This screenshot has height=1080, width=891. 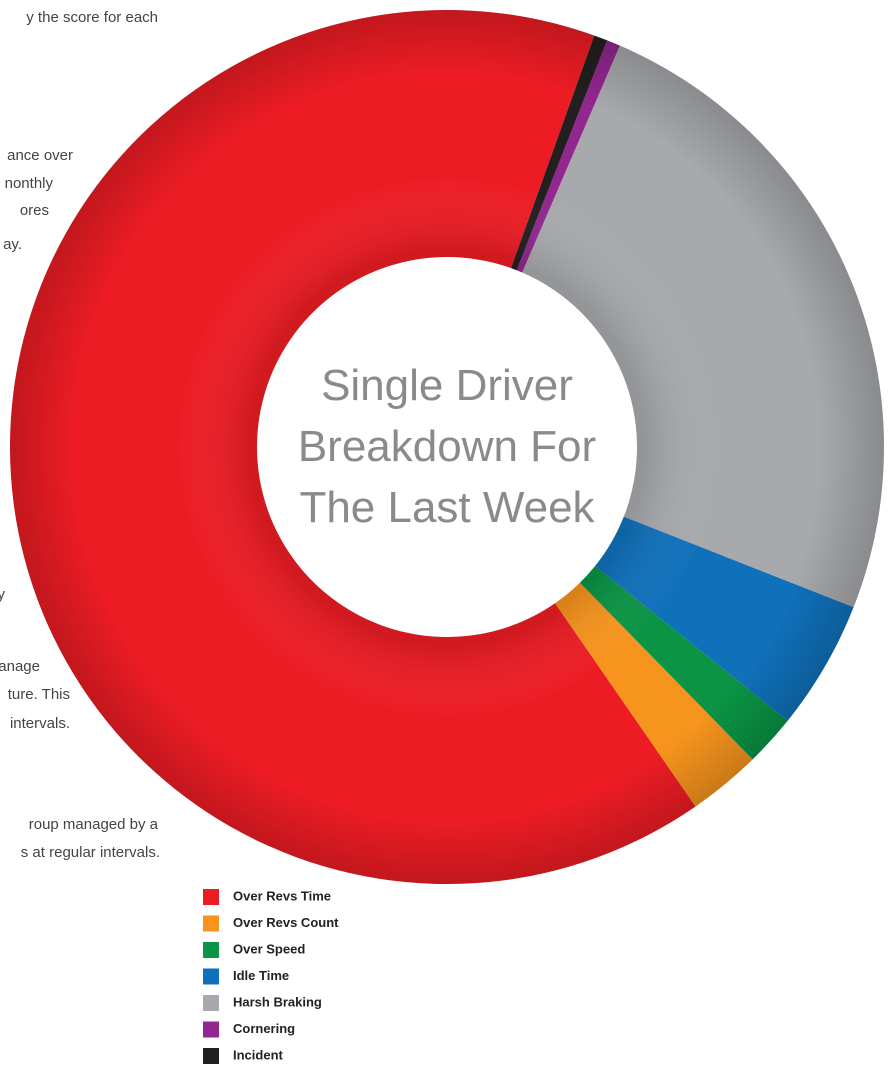 I want to click on background-text: roup managed by a, so click(x=94, y=824).